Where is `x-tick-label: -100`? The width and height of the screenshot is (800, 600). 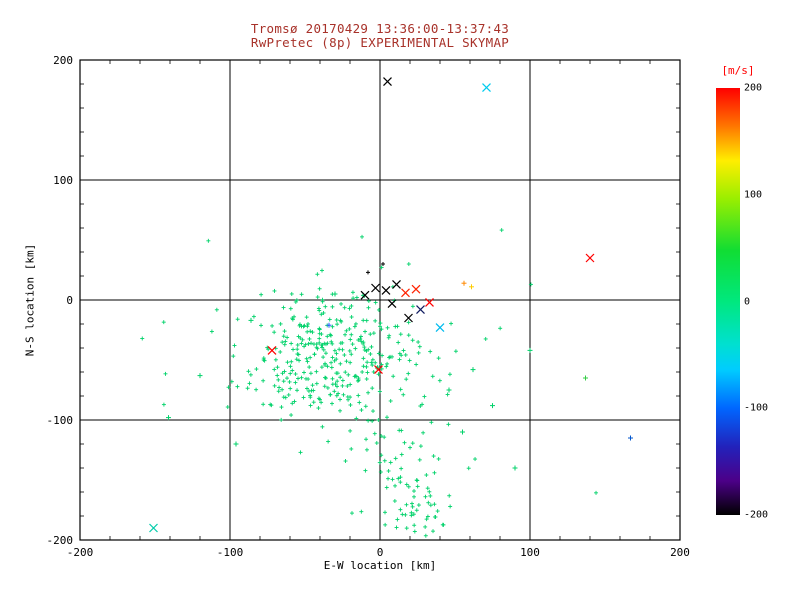 x-tick-label: -100 is located at coordinates (230, 552).